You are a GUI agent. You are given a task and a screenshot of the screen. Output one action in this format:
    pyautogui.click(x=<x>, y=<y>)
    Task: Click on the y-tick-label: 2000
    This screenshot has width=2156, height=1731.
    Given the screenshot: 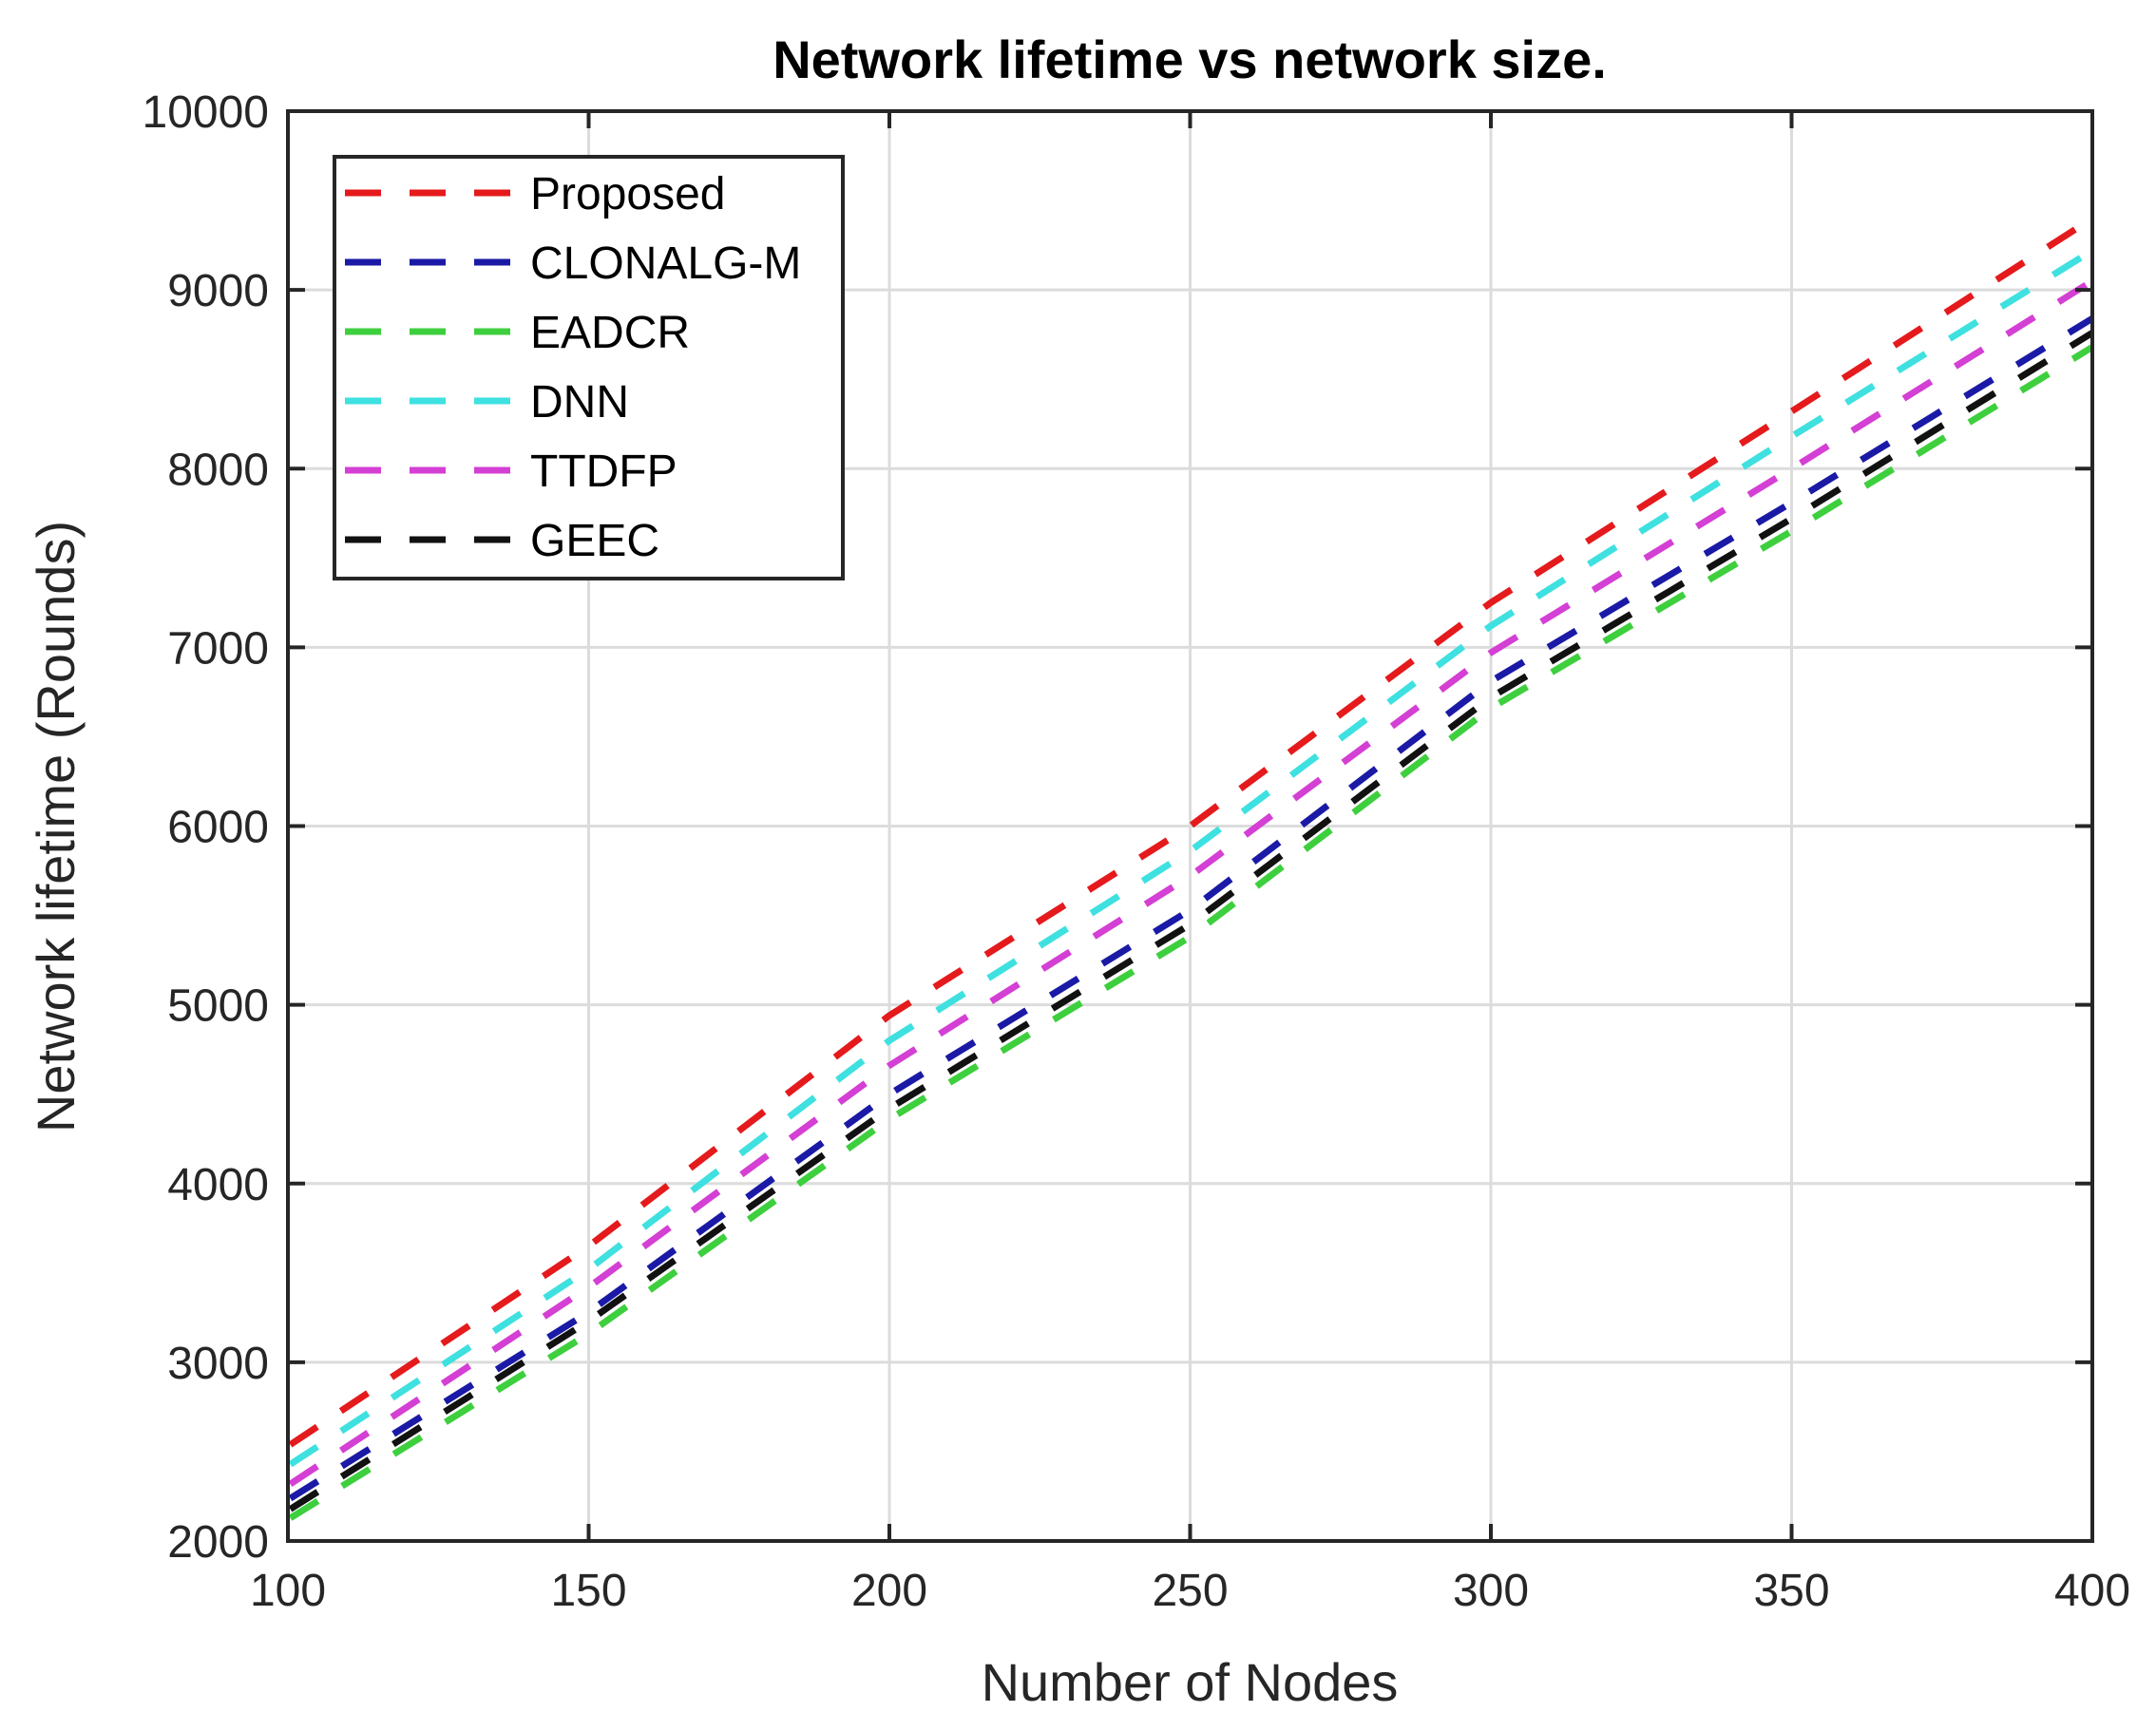 What is the action you would take?
    pyautogui.click(x=218, y=1542)
    